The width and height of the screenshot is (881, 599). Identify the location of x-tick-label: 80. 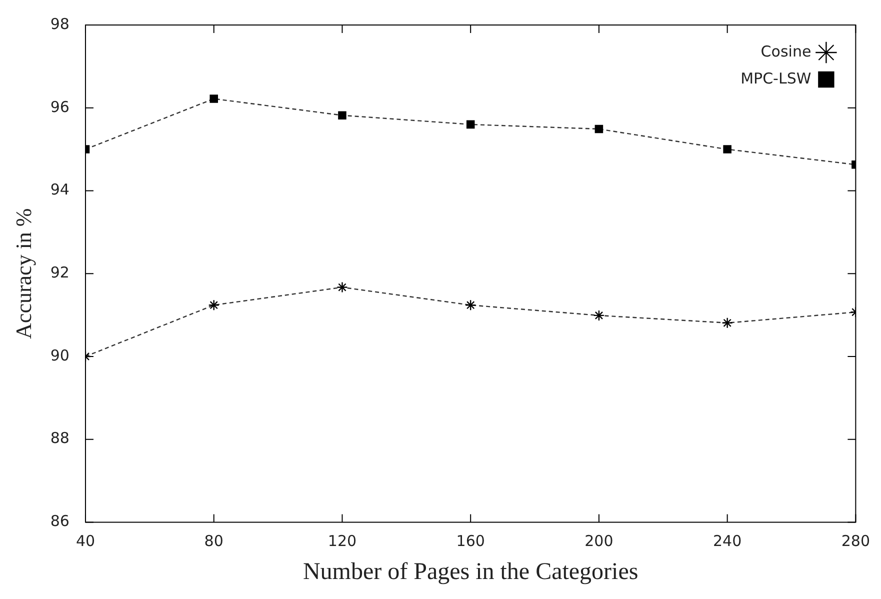
(214, 541).